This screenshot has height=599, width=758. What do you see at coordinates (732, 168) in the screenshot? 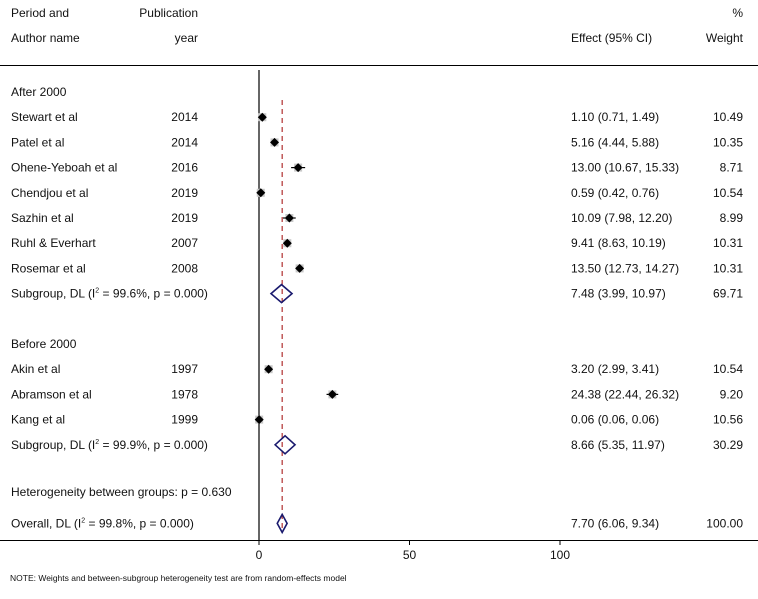
I see `study-weight: 8.71` at bounding box center [732, 168].